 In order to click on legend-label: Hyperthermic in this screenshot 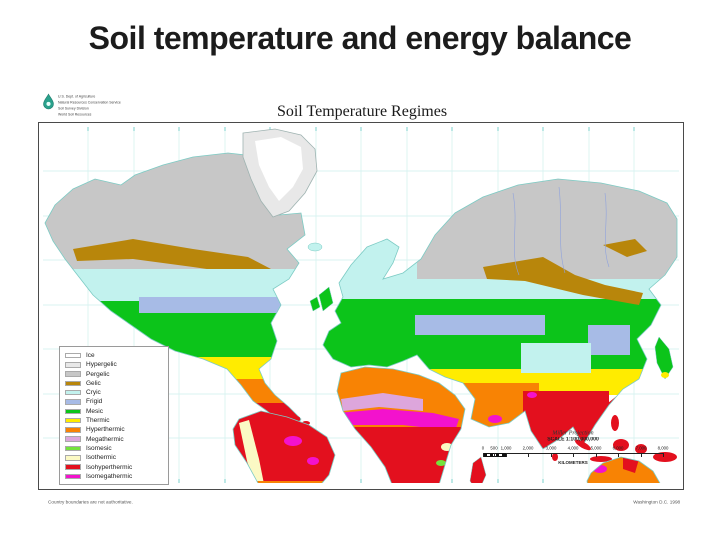, I will do `click(105, 430)`.